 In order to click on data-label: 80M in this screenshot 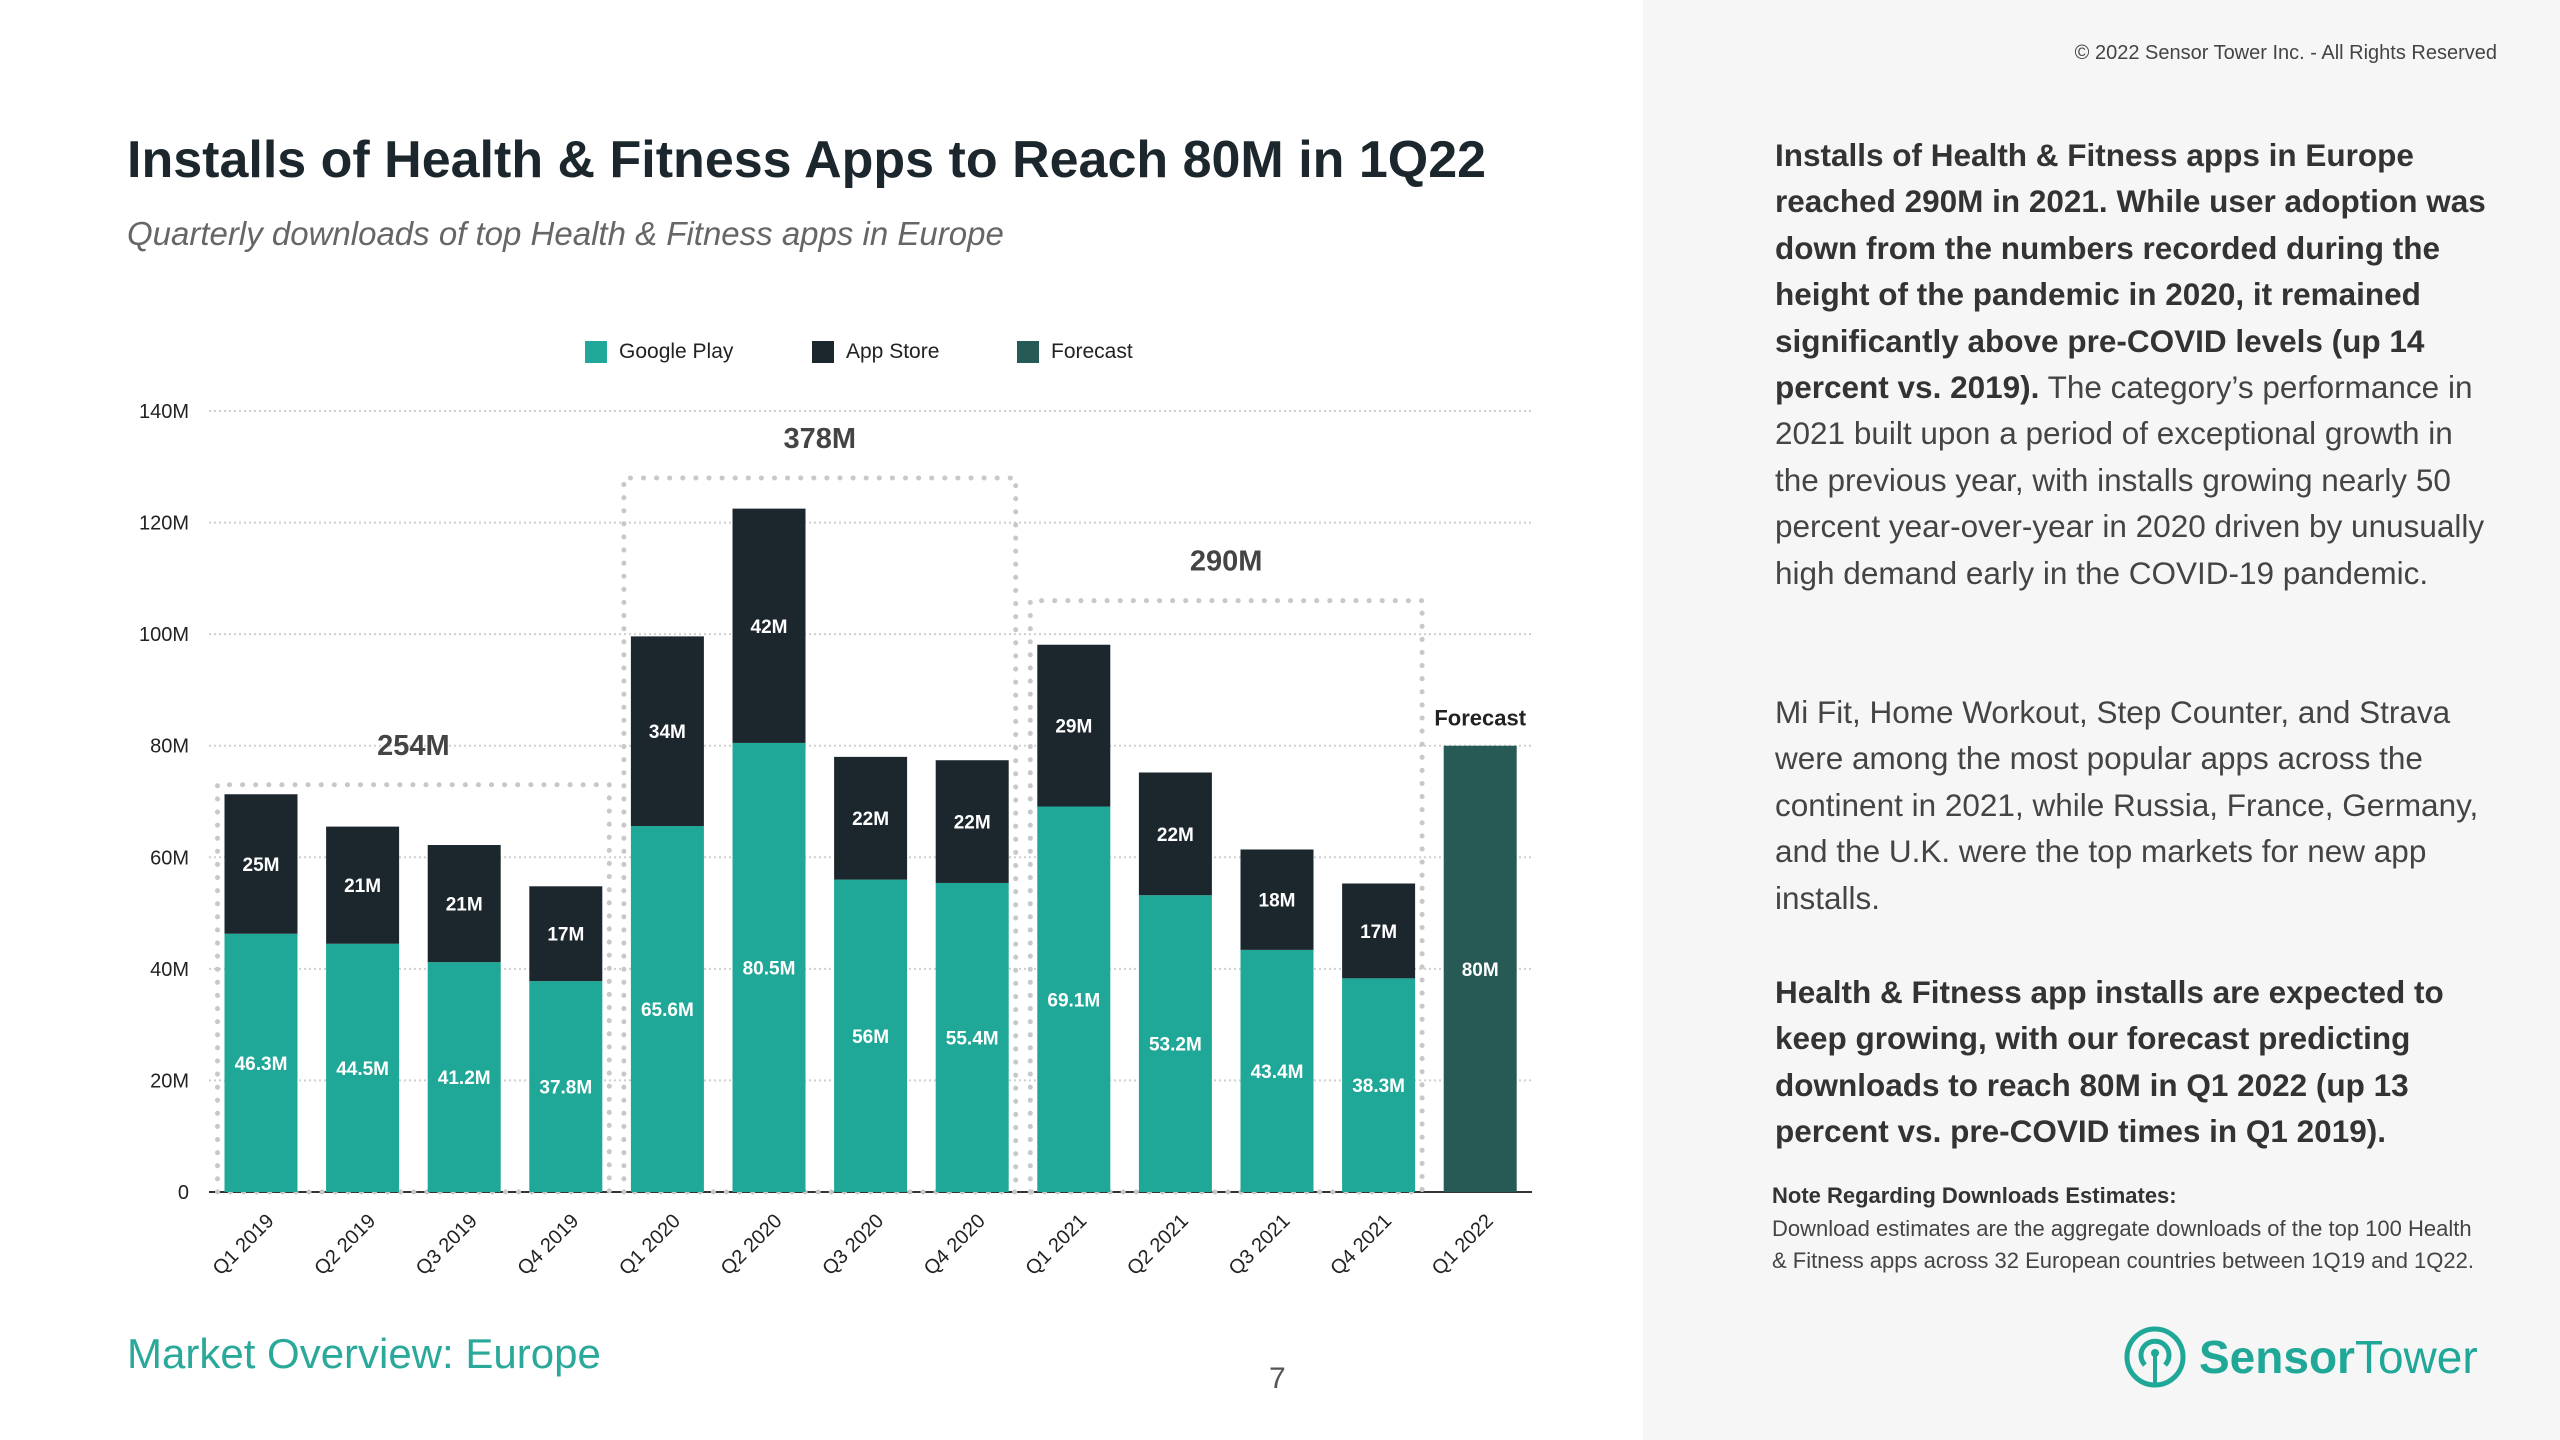, I will do `click(1480, 970)`.